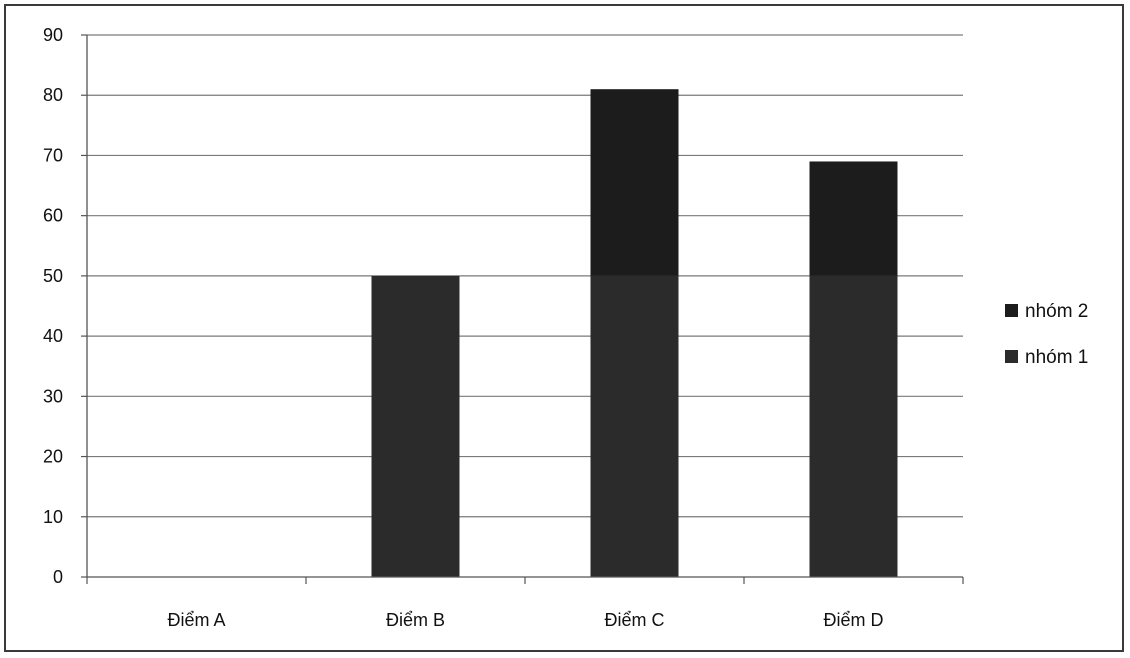 This screenshot has width=1130, height=658. Describe the element at coordinates (1056, 311) in the screenshot. I see `legend-label: nhóm 2` at that location.